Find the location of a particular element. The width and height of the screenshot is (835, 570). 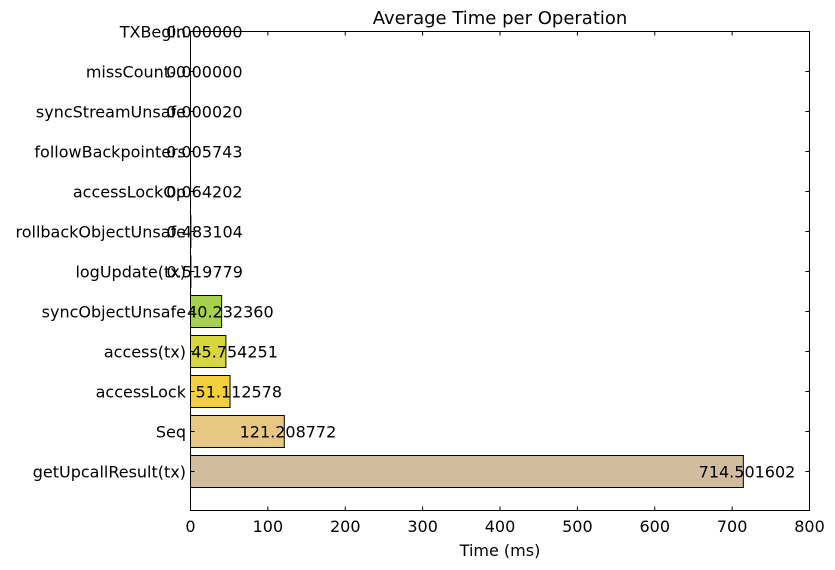

category-tick-label: missCount-0 is located at coordinates (136, 72).